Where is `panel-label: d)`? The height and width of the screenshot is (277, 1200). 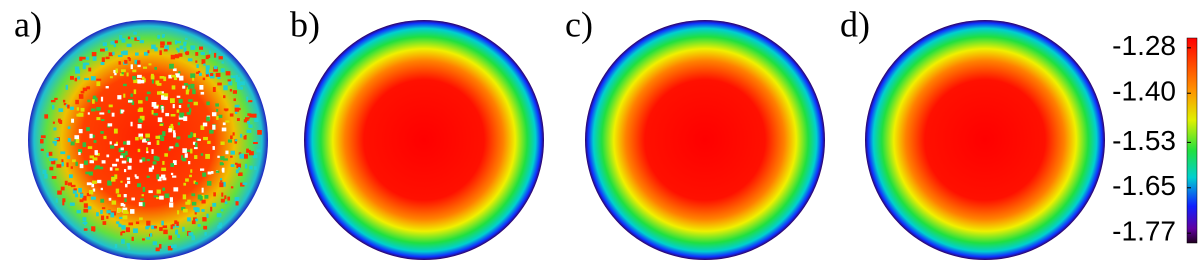
panel-label: d) is located at coordinates (855, 24).